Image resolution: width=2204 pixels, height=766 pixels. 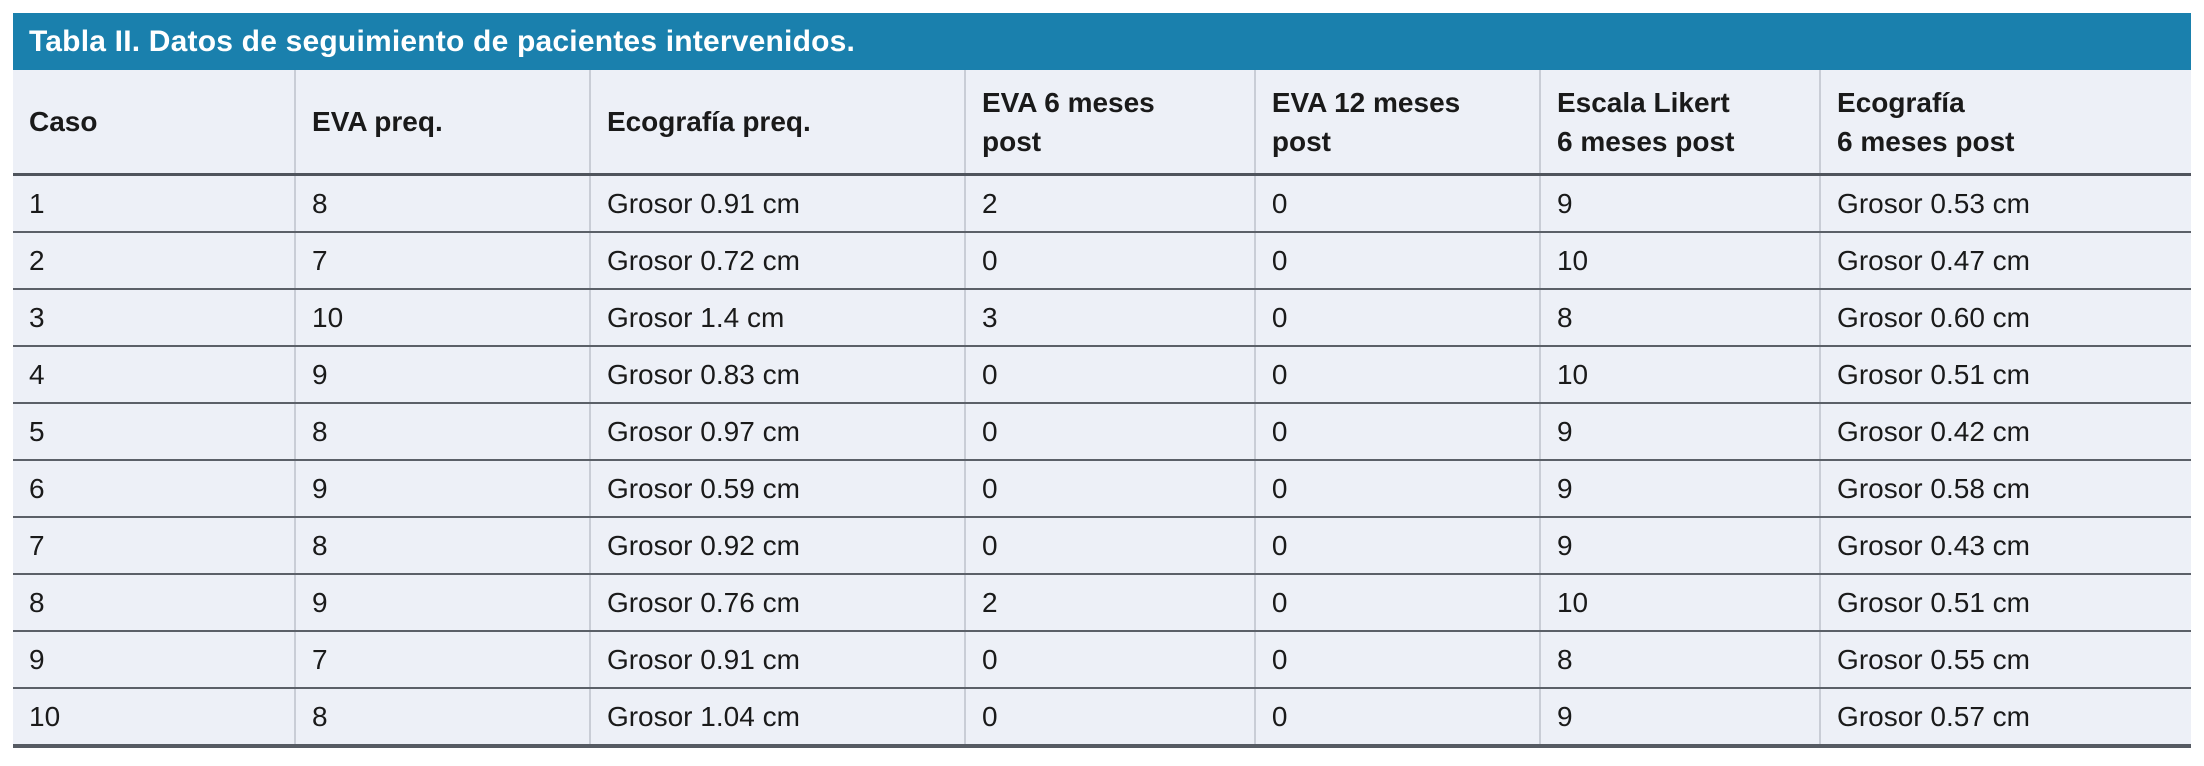 I want to click on table-row: 2 7 Grosor 0.72 cm 0 0 10 Grosor 0.47 cm, so click(x=1102, y=261).